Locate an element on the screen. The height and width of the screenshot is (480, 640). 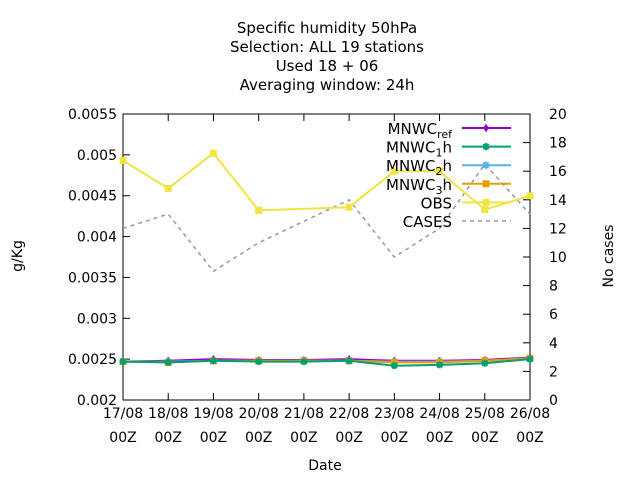
series-obs is located at coordinates (326, 181).